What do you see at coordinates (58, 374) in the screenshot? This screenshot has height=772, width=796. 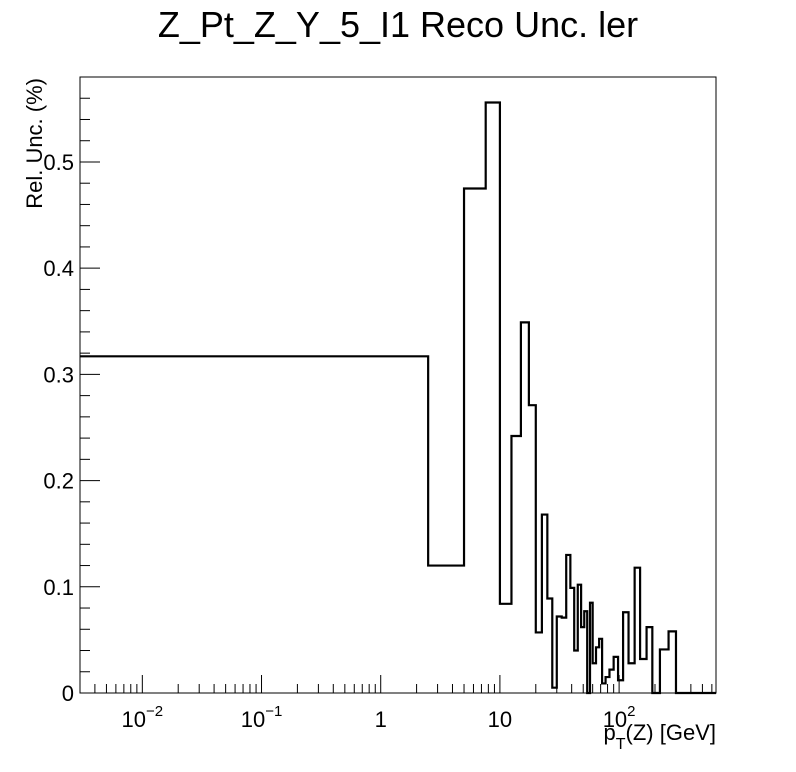 I see `y-tick-label: 0.3` at bounding box center [58, 374].